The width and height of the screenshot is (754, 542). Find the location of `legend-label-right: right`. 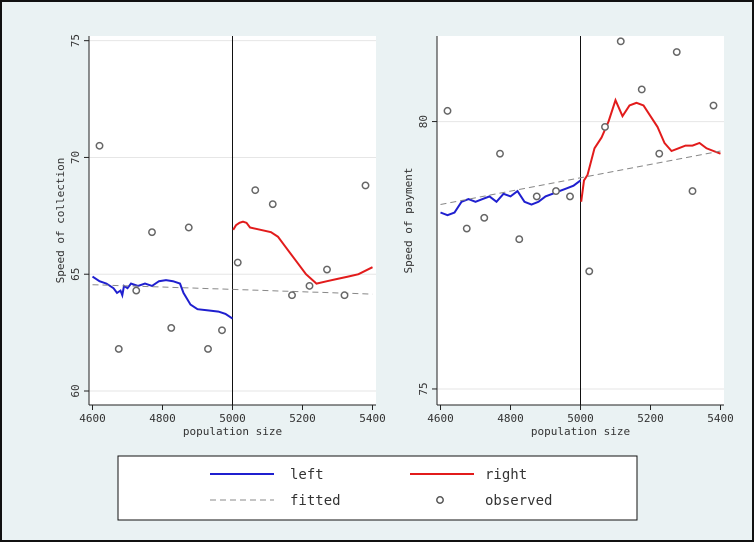

legend-label-right: right is located at coordinates (506, 475).